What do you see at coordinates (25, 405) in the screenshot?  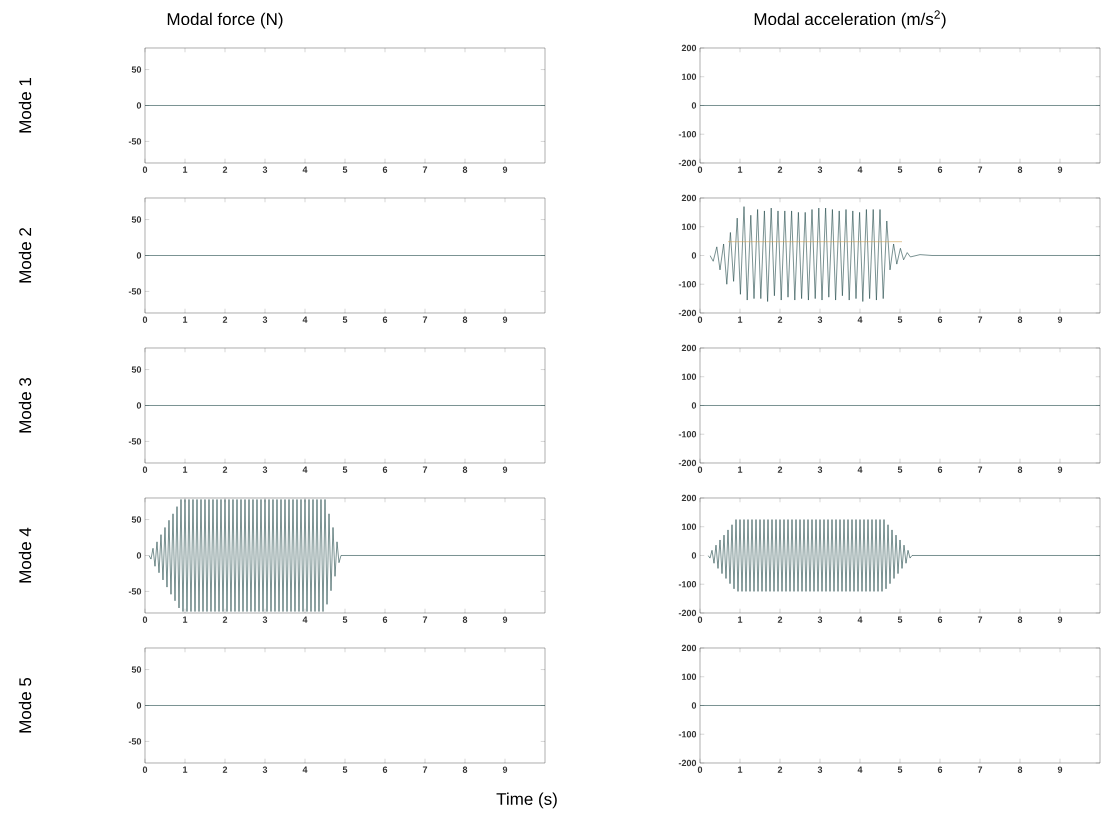 I see `y-axis-title: Mode 3` at bounding box center [25, 405].